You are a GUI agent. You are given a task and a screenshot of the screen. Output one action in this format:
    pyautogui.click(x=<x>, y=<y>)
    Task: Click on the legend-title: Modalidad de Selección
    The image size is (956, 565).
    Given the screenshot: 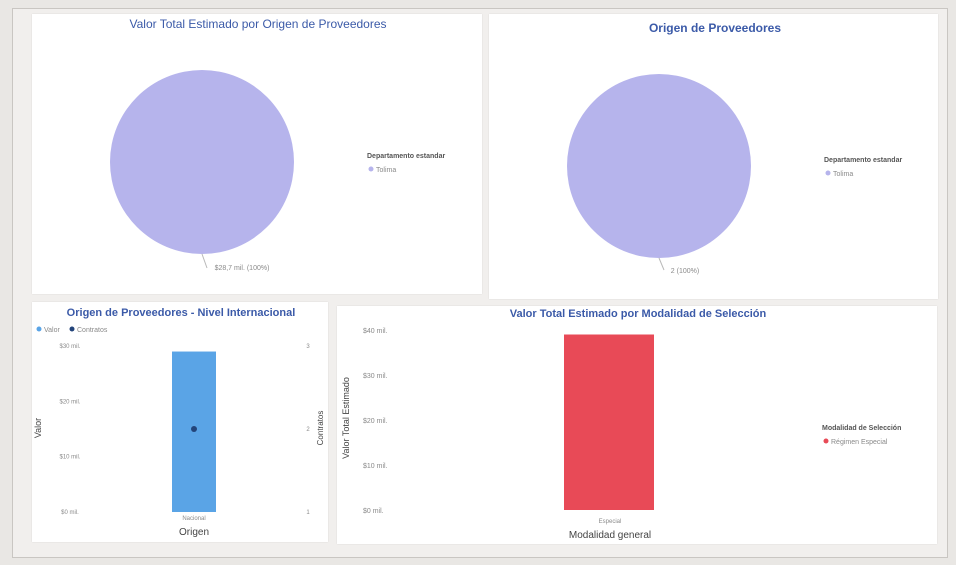 What is the action you would take?
    pyautogui.click(x=861, y=428)
    